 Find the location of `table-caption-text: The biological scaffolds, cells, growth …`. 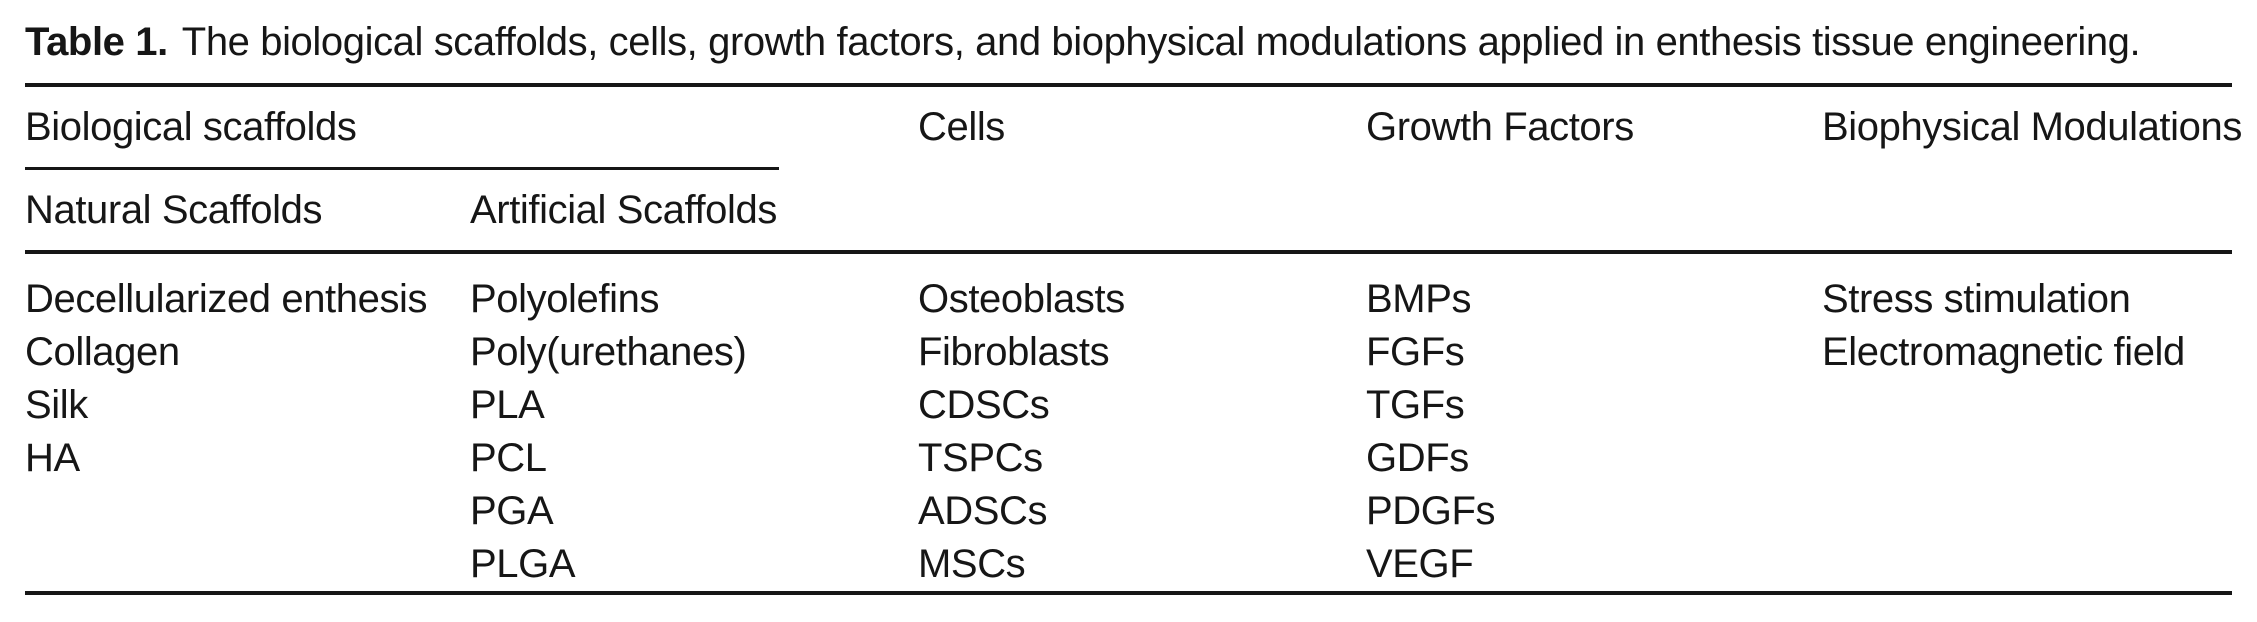

table-caption-text: The biological scaffolds, cells, growth … is located at coordinates (1161, 42).